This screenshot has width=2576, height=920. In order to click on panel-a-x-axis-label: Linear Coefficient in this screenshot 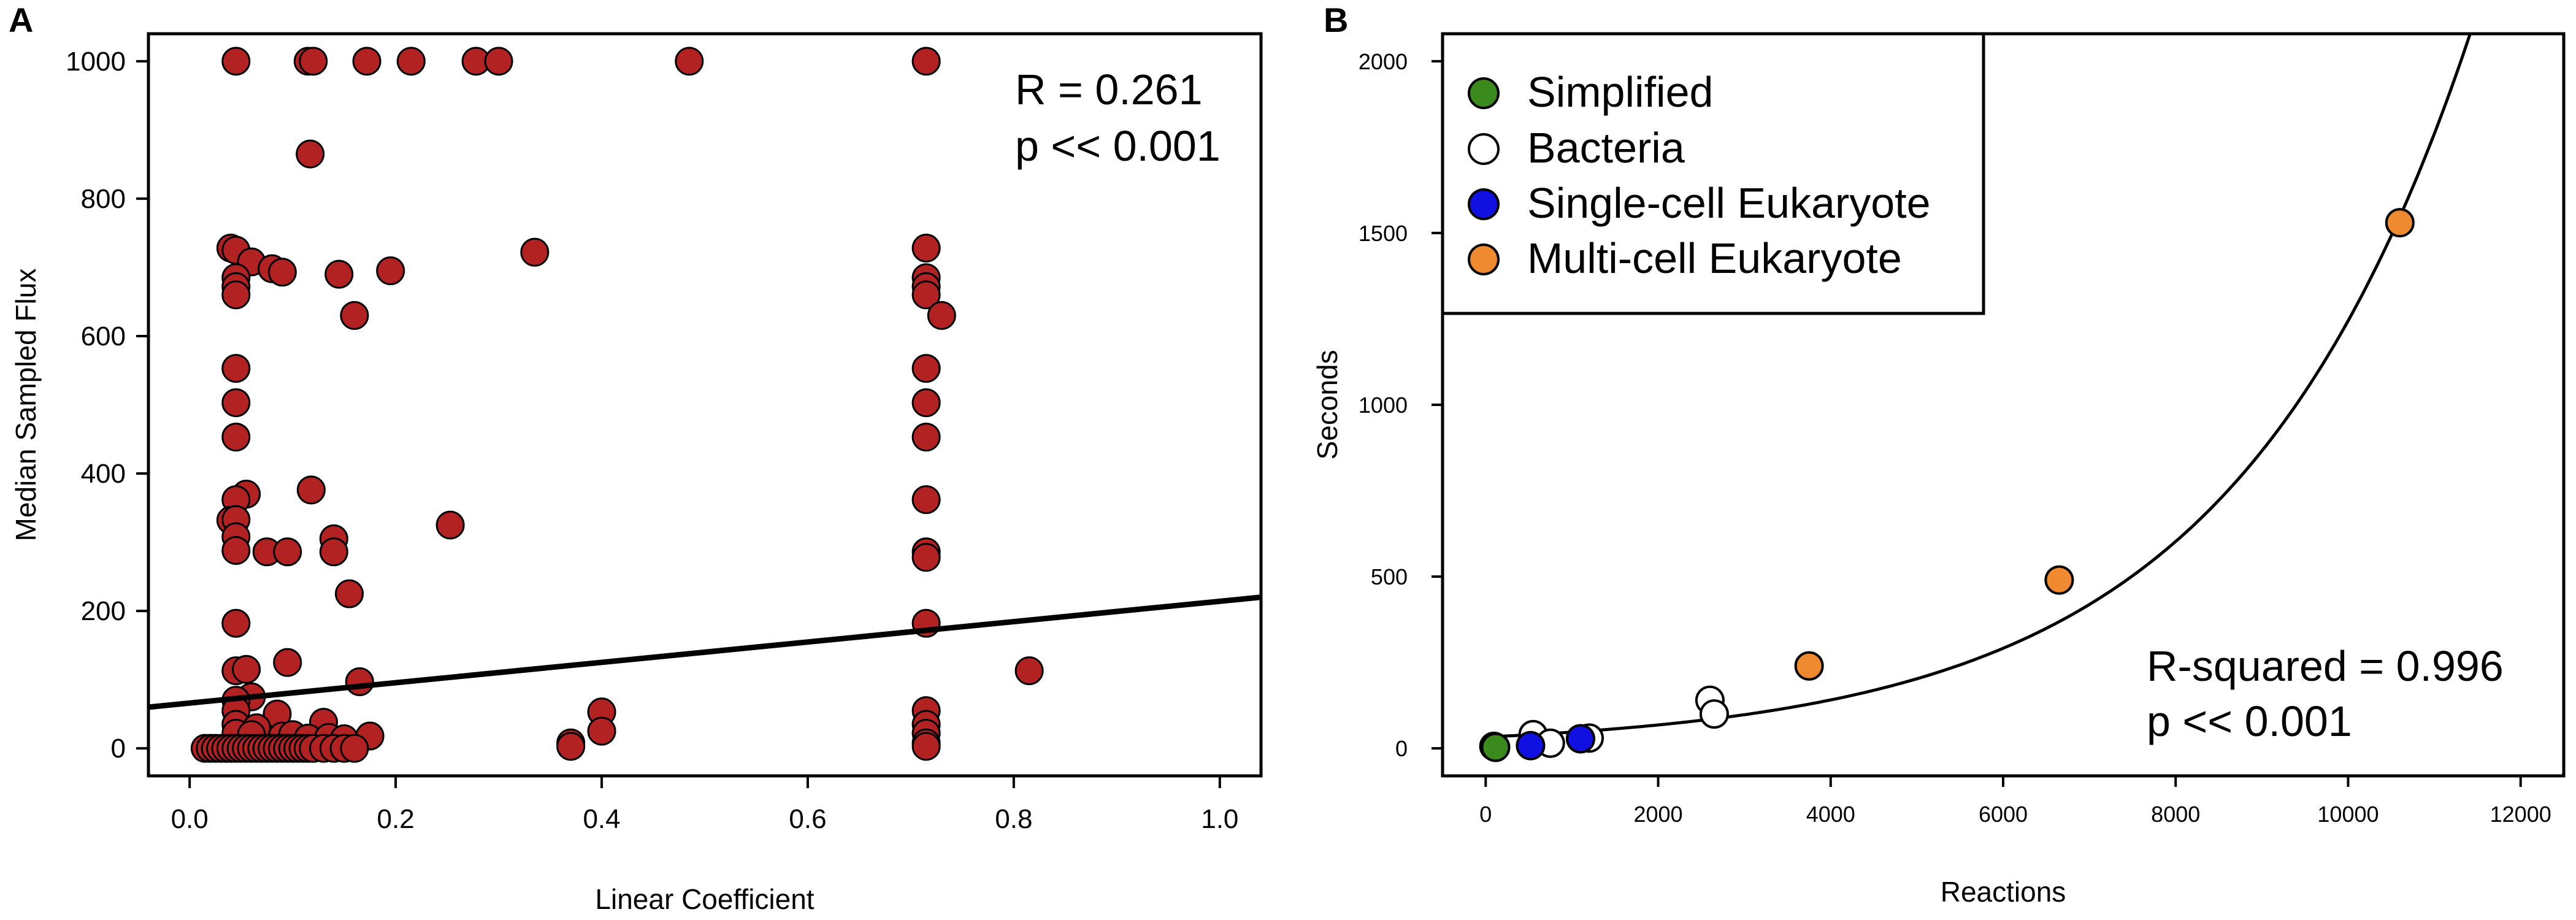, I will do `click(704, 899)`.